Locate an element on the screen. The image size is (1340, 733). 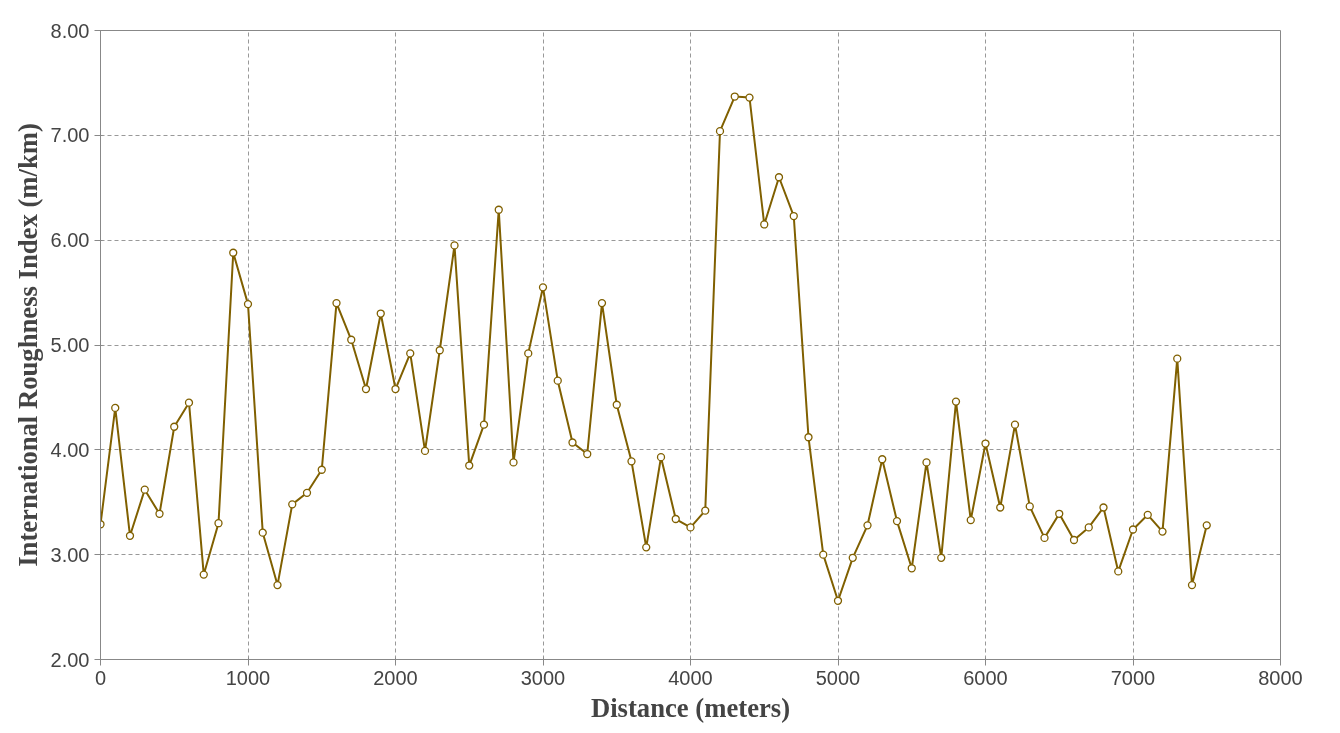
x-axis-title: Distance (meters) is located at coordinates (690, 707).